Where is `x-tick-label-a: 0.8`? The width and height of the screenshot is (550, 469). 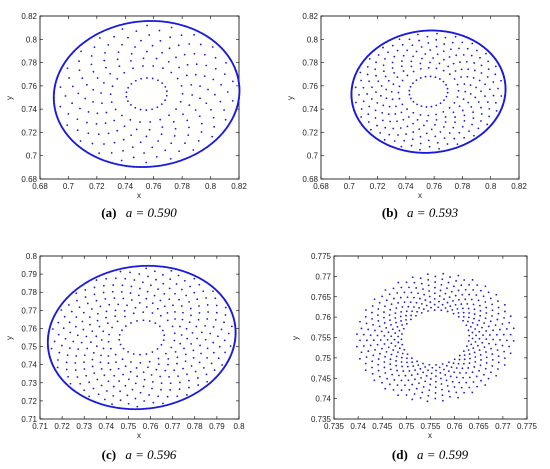
x-tick-label-a: 0.8 is located at coordinates (211, 186).